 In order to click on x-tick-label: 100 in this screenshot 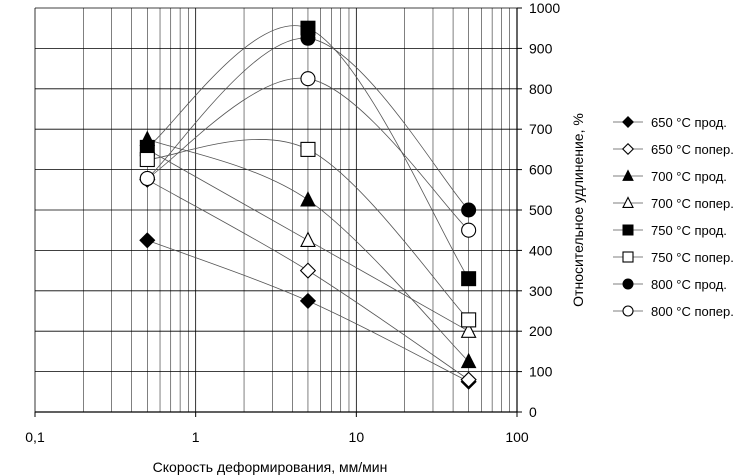, I will do `click(517, 437)`.